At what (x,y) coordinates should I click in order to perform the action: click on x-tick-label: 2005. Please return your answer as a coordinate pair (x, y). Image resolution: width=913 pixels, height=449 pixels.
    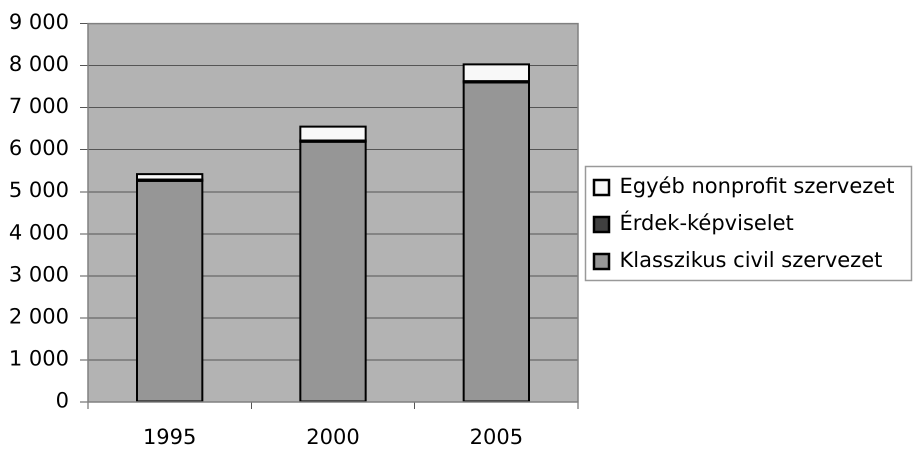
    Looking at the image, I should click on (497, 437).